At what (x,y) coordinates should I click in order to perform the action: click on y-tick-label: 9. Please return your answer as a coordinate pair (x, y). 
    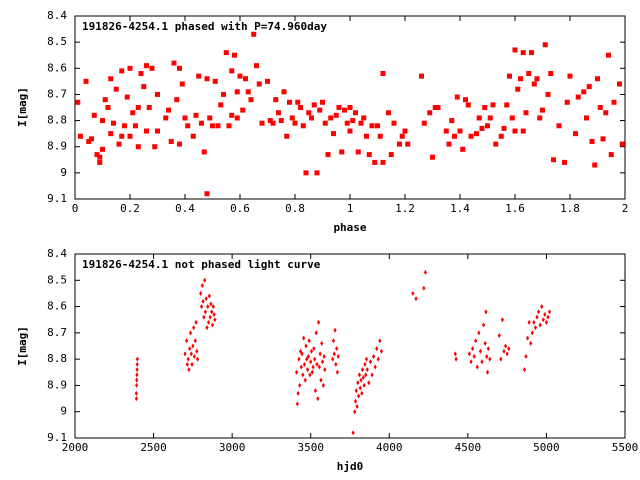
    Looking at the image, I should click on (63, 411).